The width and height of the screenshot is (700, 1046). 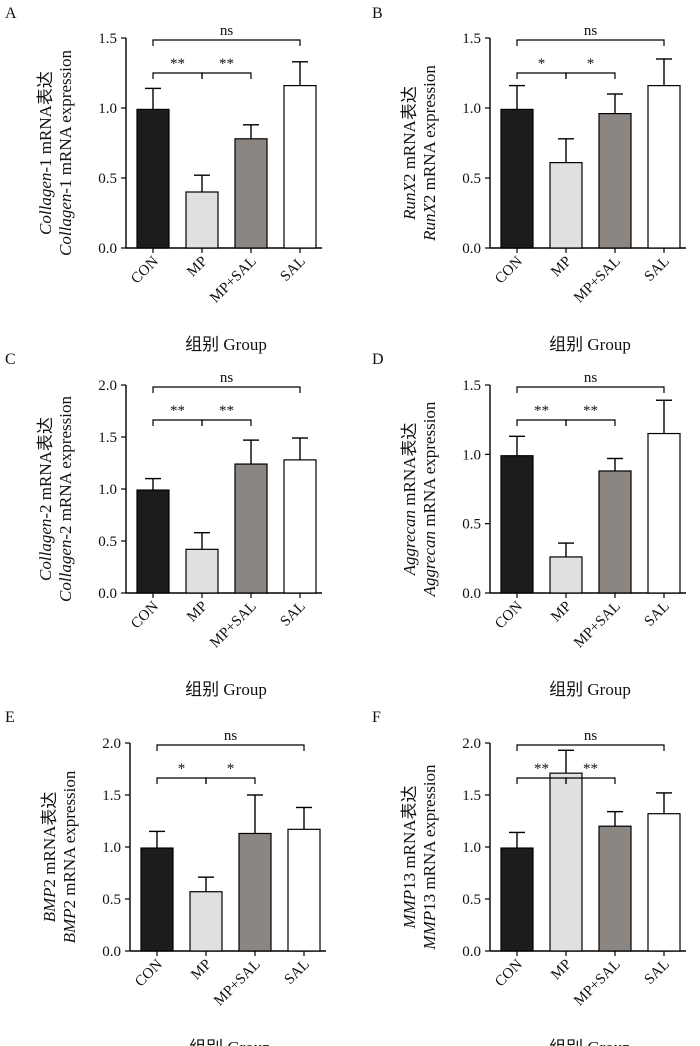 What do you see at coordinates (429, 857) in the screenshot?
I see `y-axis-title-en: MMP13 mRNA expression` at bounding box center [429, 857].